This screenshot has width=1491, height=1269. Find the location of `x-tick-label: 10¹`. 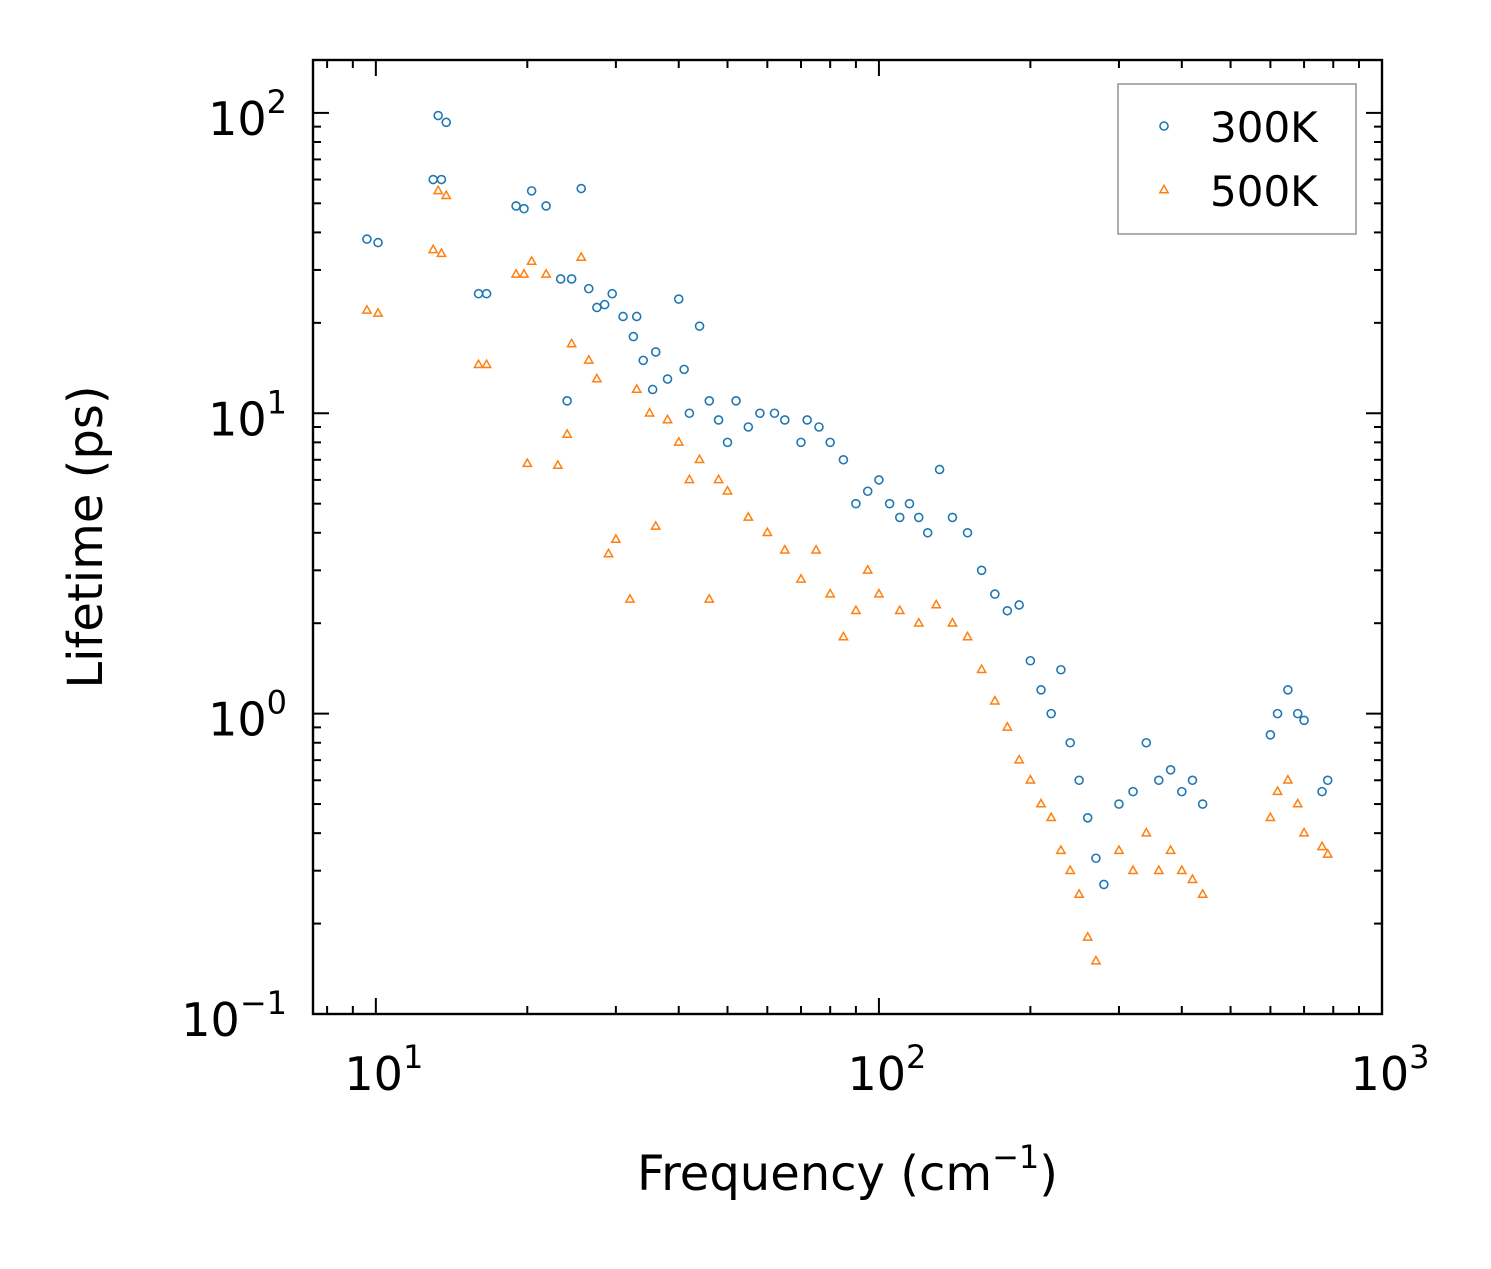

x-tick-label: 10¹ is located at coordinates (383, 1069).